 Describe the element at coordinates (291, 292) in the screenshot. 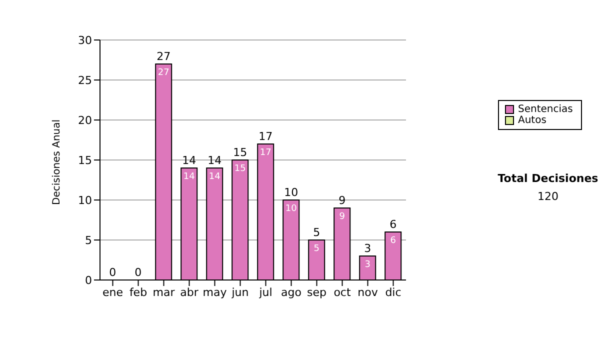

I see `x-tick-label: ago` at that location.